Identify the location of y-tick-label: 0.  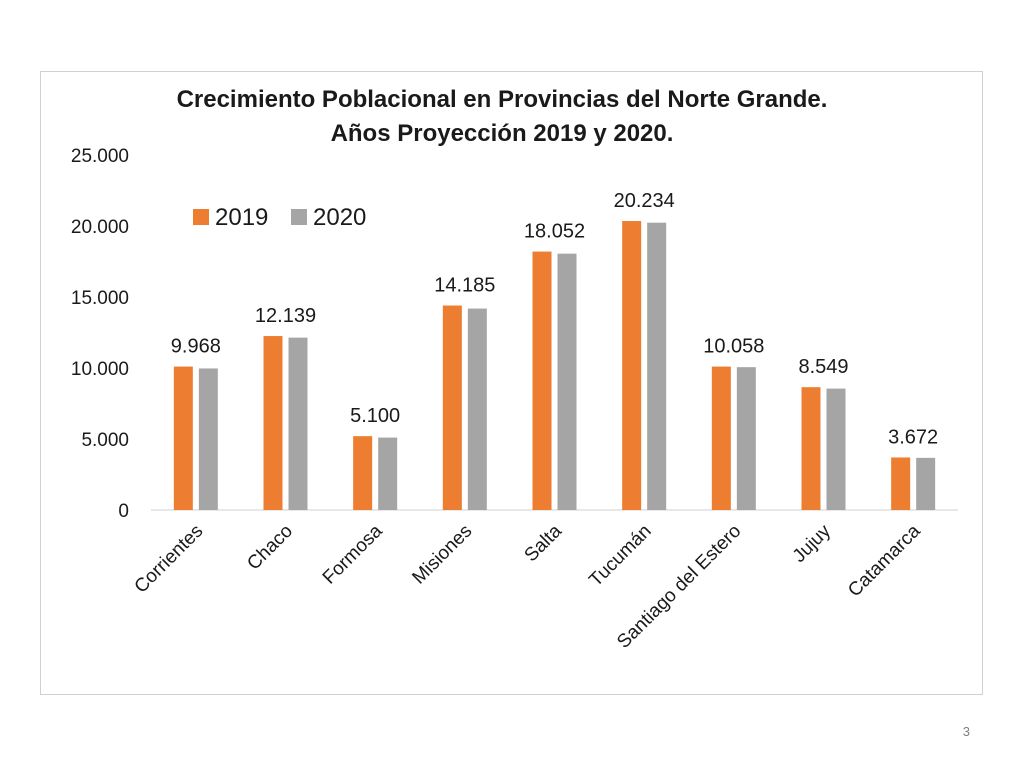
(123, 511).